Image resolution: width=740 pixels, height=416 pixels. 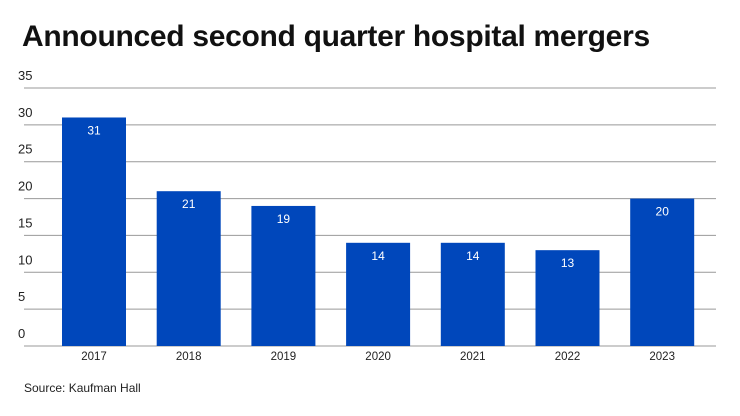 I want to click on bar-2017, so click(x=94, y=231).